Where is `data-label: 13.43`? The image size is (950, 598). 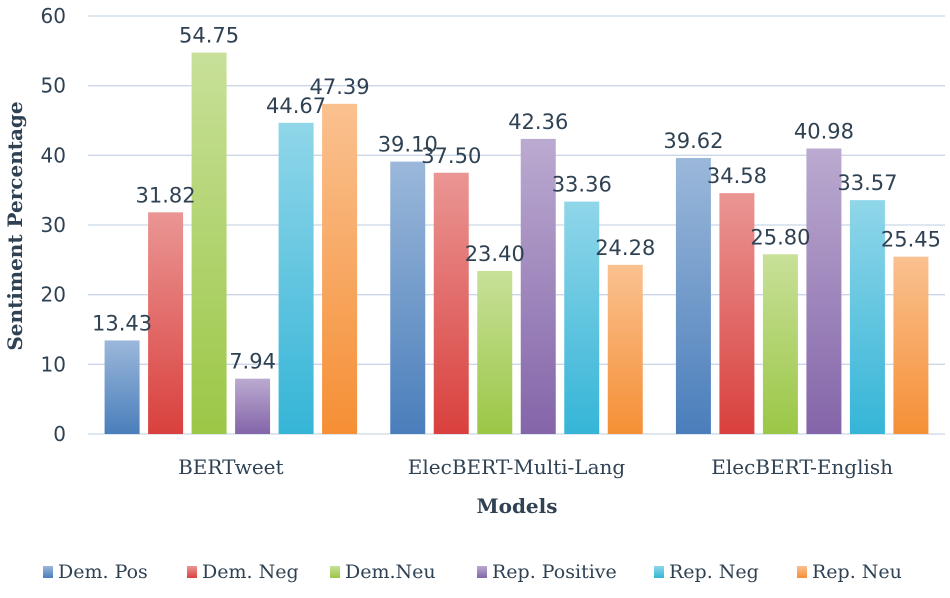
data-label: 13.43 is located at coordinates (122, 323).